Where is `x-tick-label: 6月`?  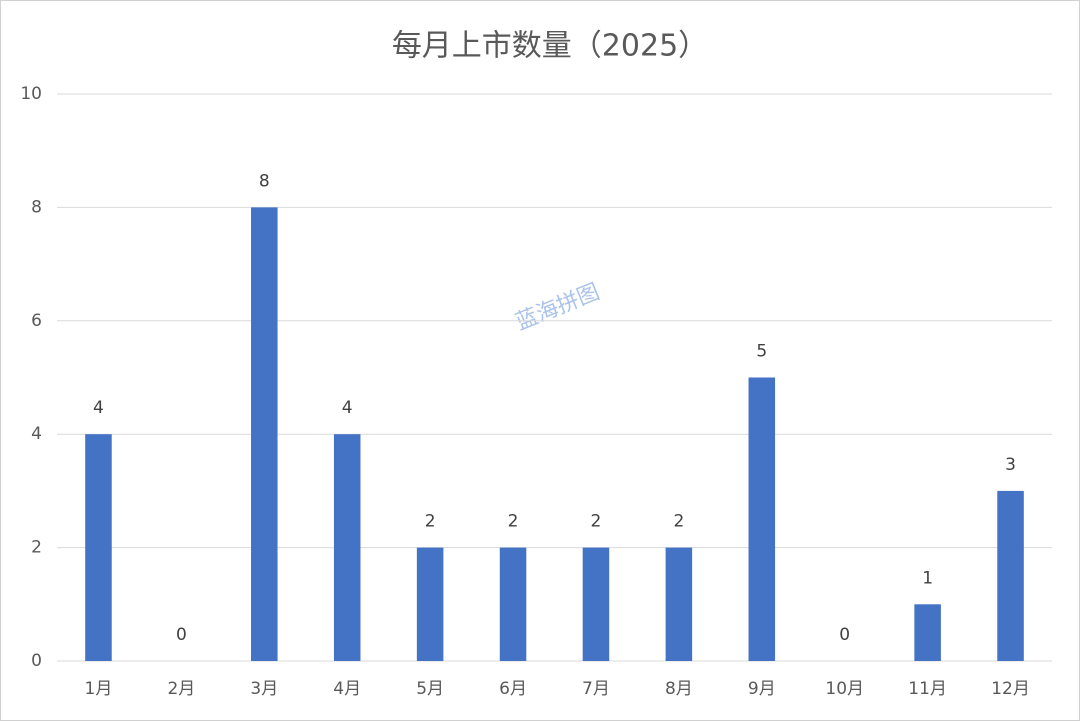
x-tick-label: 6月 is located at coordinates (513, 689).